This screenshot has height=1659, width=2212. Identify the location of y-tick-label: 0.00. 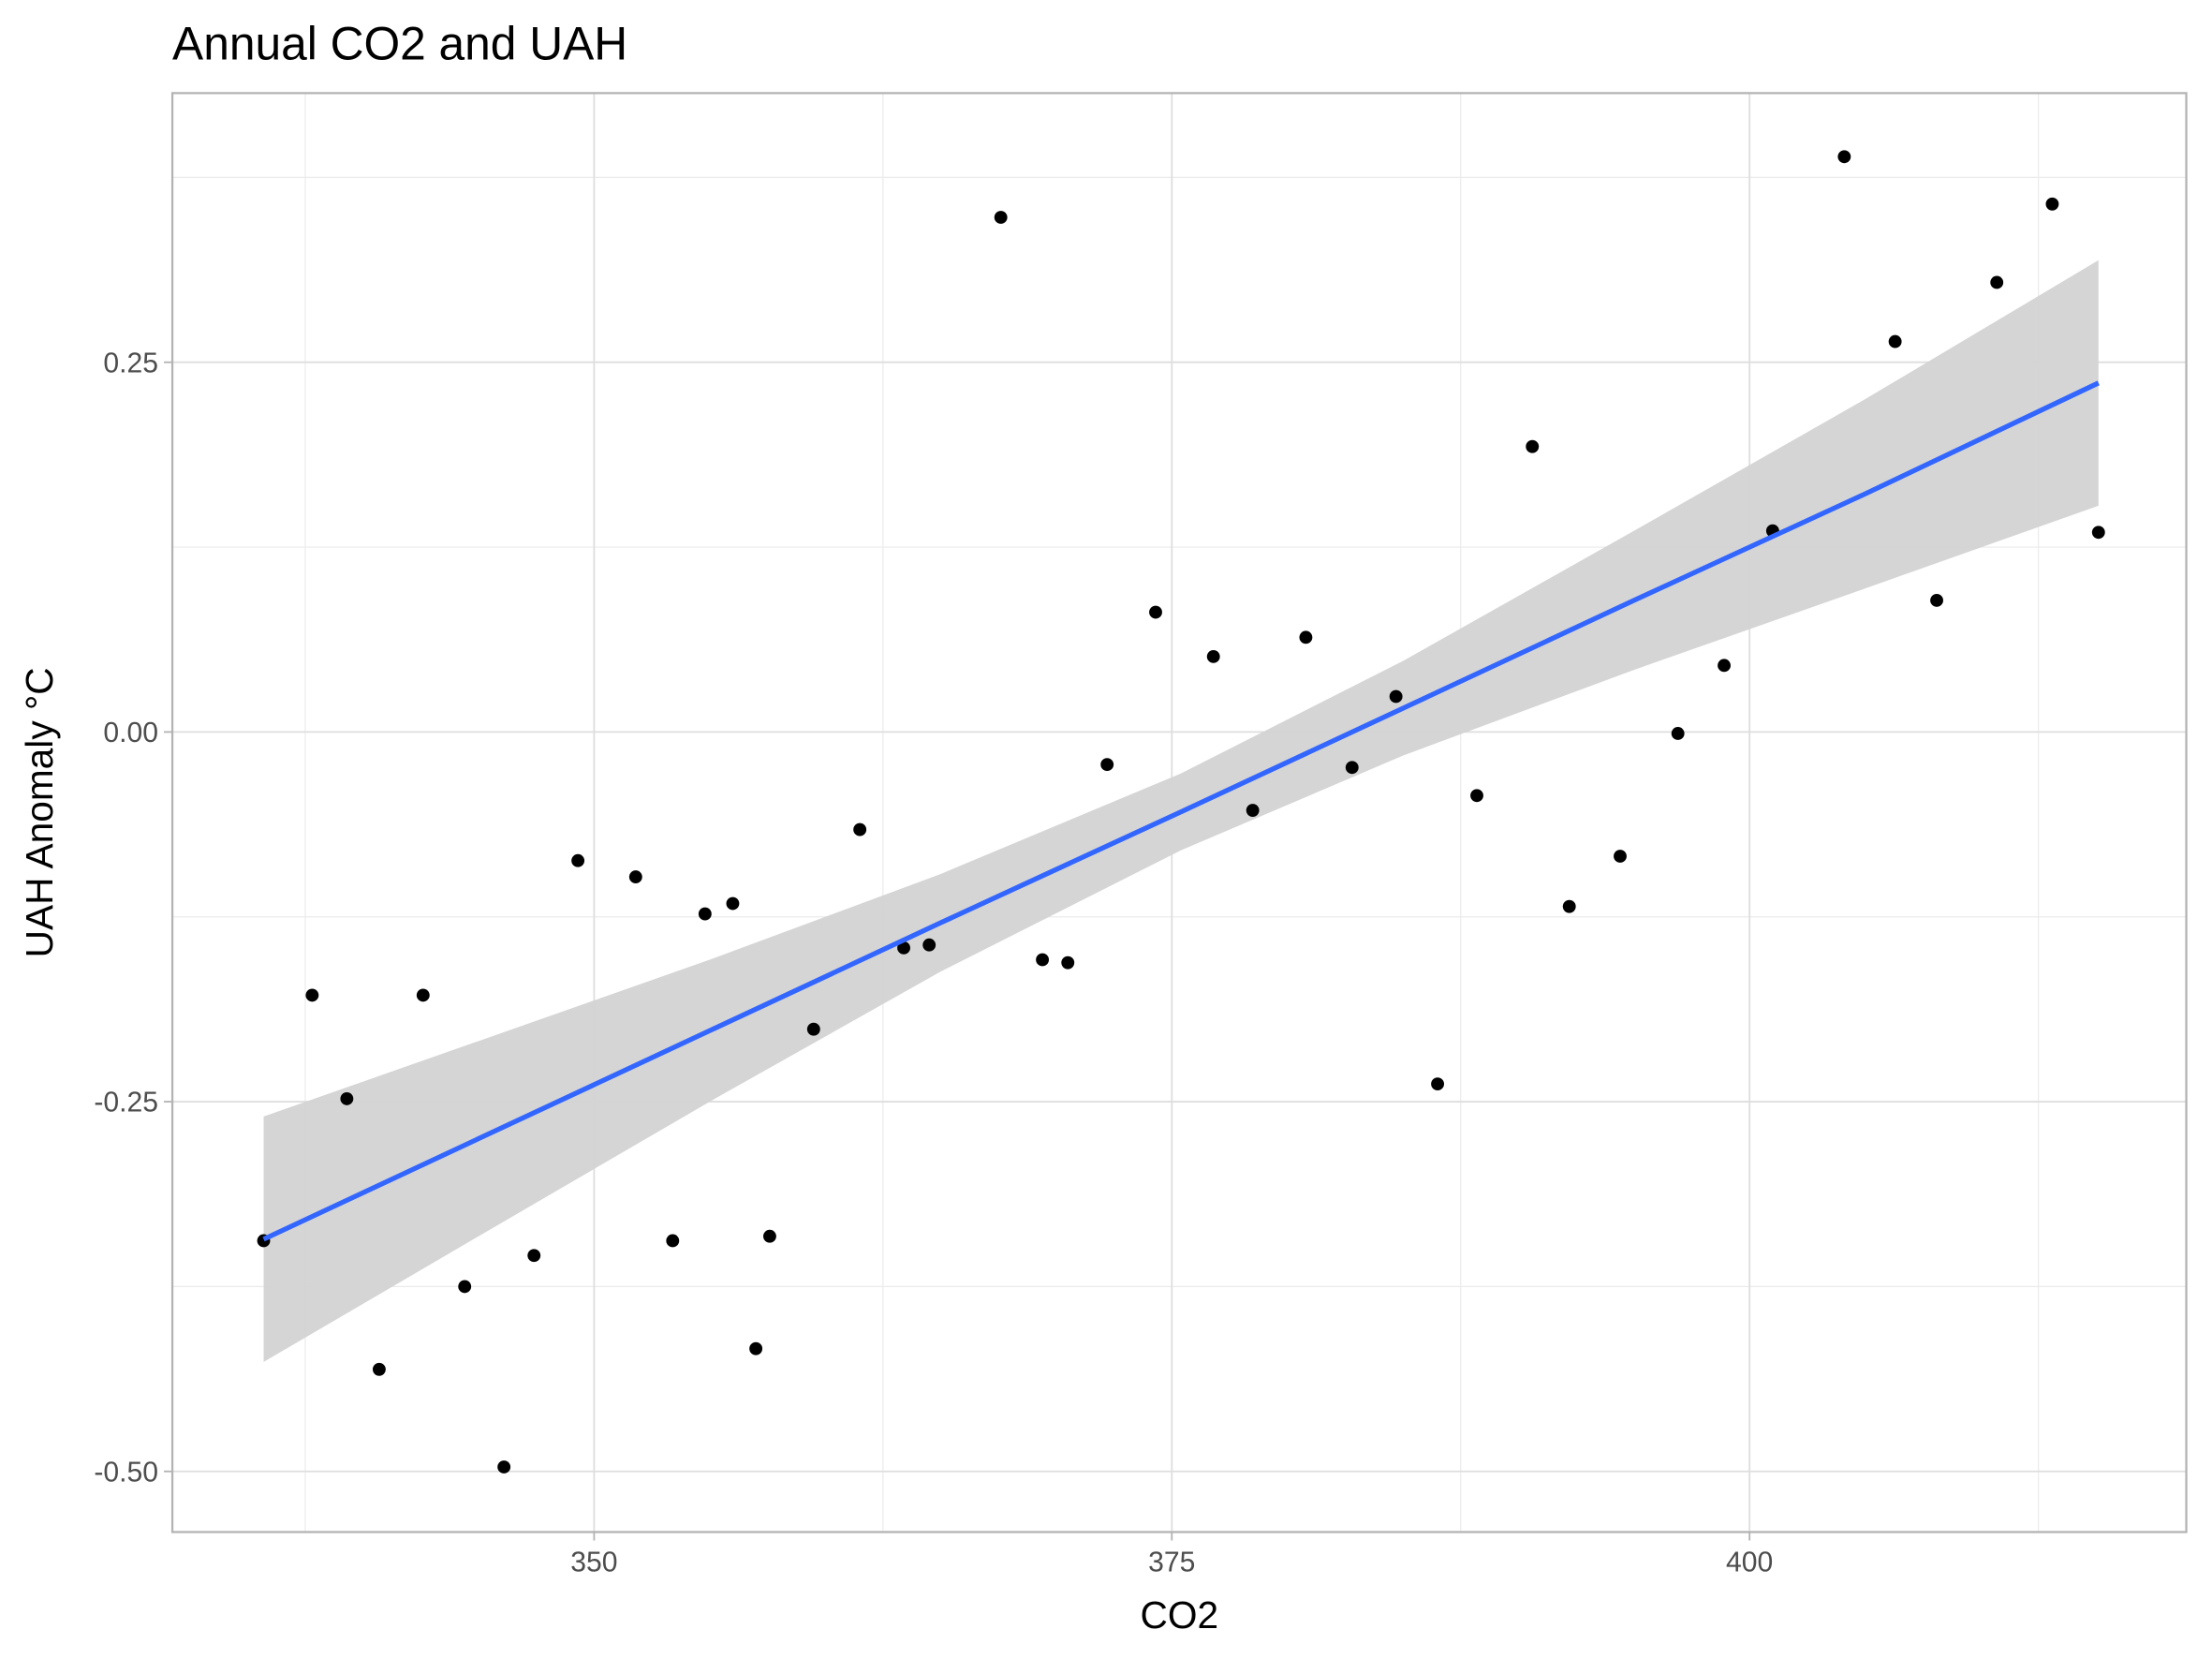
(130, 733).